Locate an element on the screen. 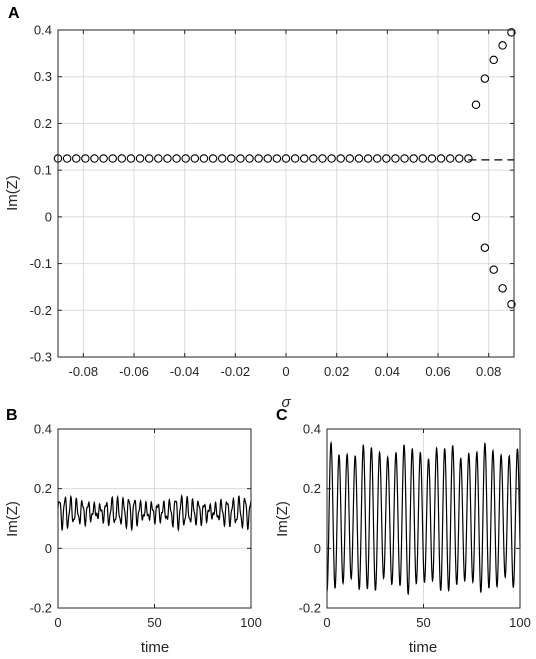 The height and width of the screenshot is (659, 536). panel-a-xtick-label: -0.04 is located at coordinates (185, 371).